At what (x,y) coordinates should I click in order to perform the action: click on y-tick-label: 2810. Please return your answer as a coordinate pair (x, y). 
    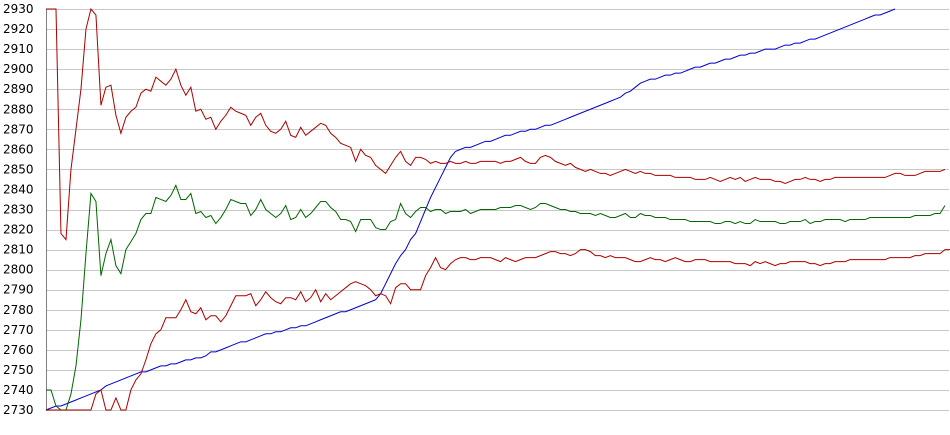
    Looking at the image, I should click on (18, 250).